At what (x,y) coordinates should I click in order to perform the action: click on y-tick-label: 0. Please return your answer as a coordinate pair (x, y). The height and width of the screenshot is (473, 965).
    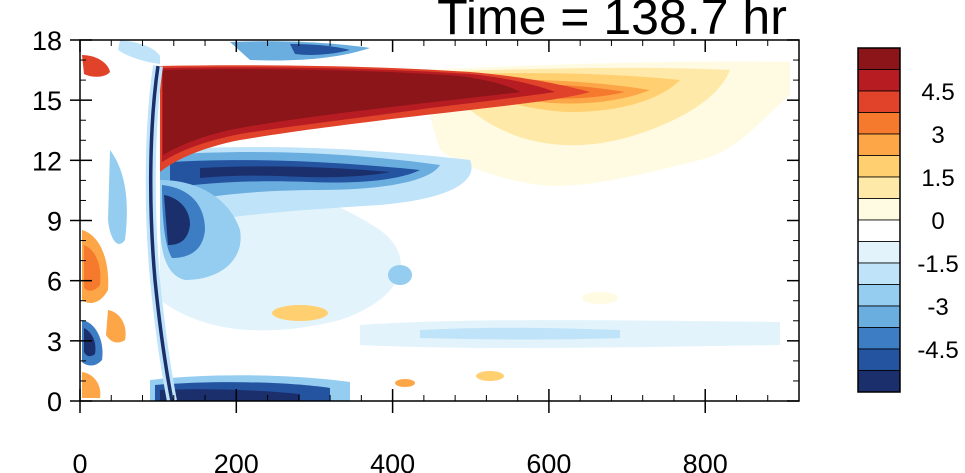
    Looking at the image, I should click on (54, 402).